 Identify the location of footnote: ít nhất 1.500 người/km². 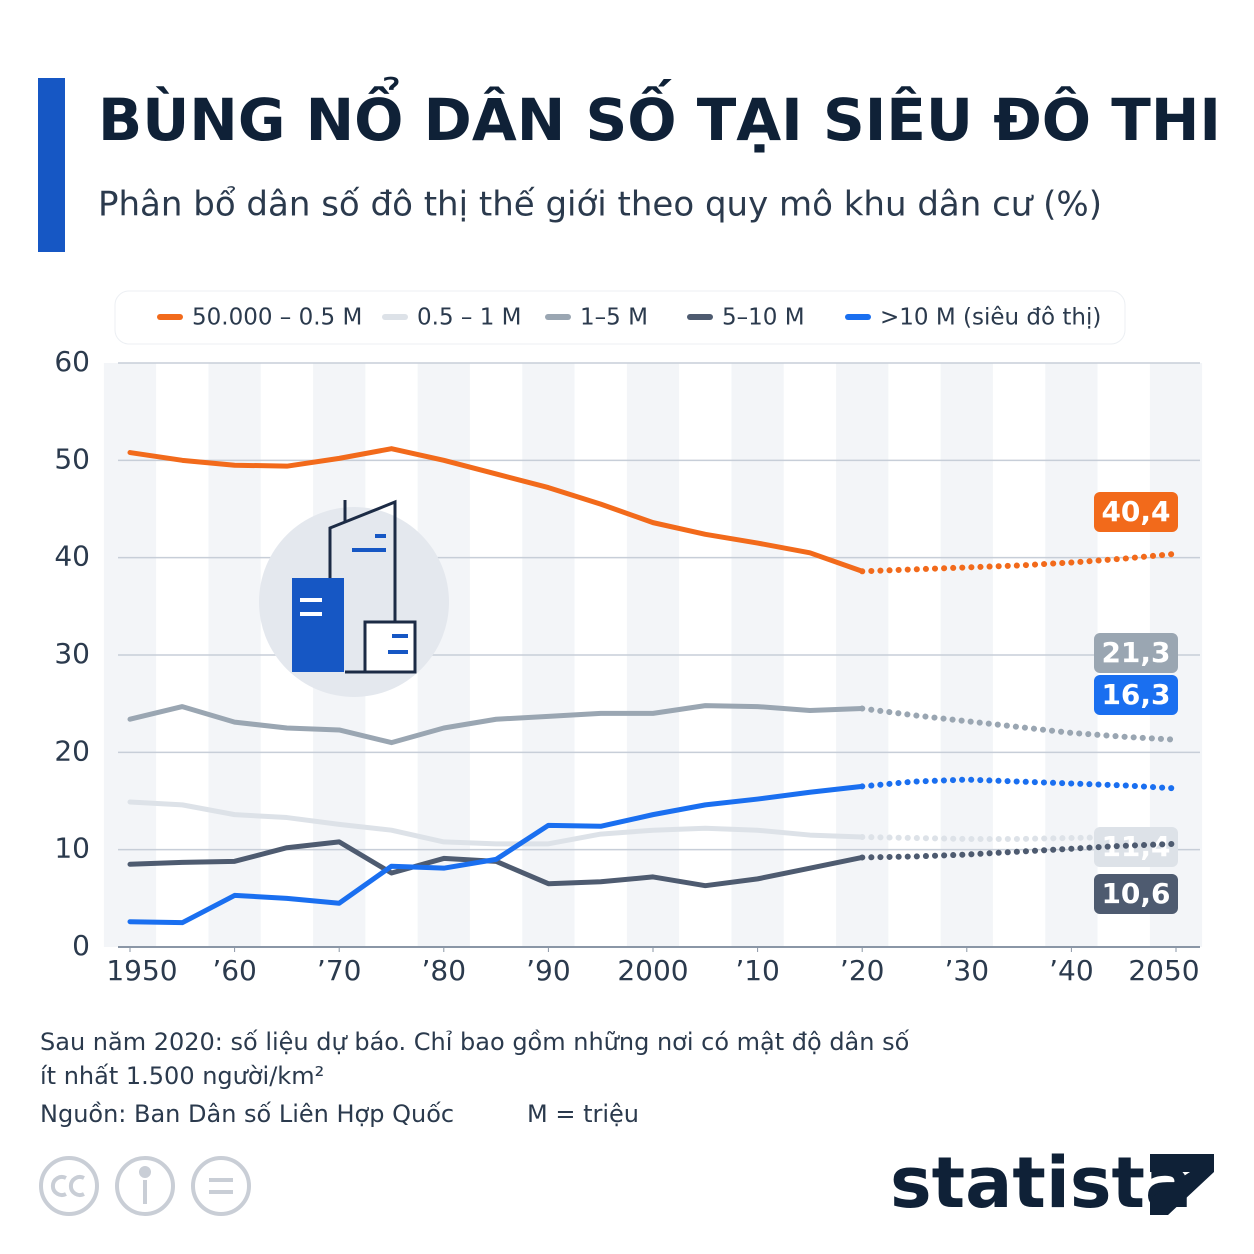
(182, 1076).